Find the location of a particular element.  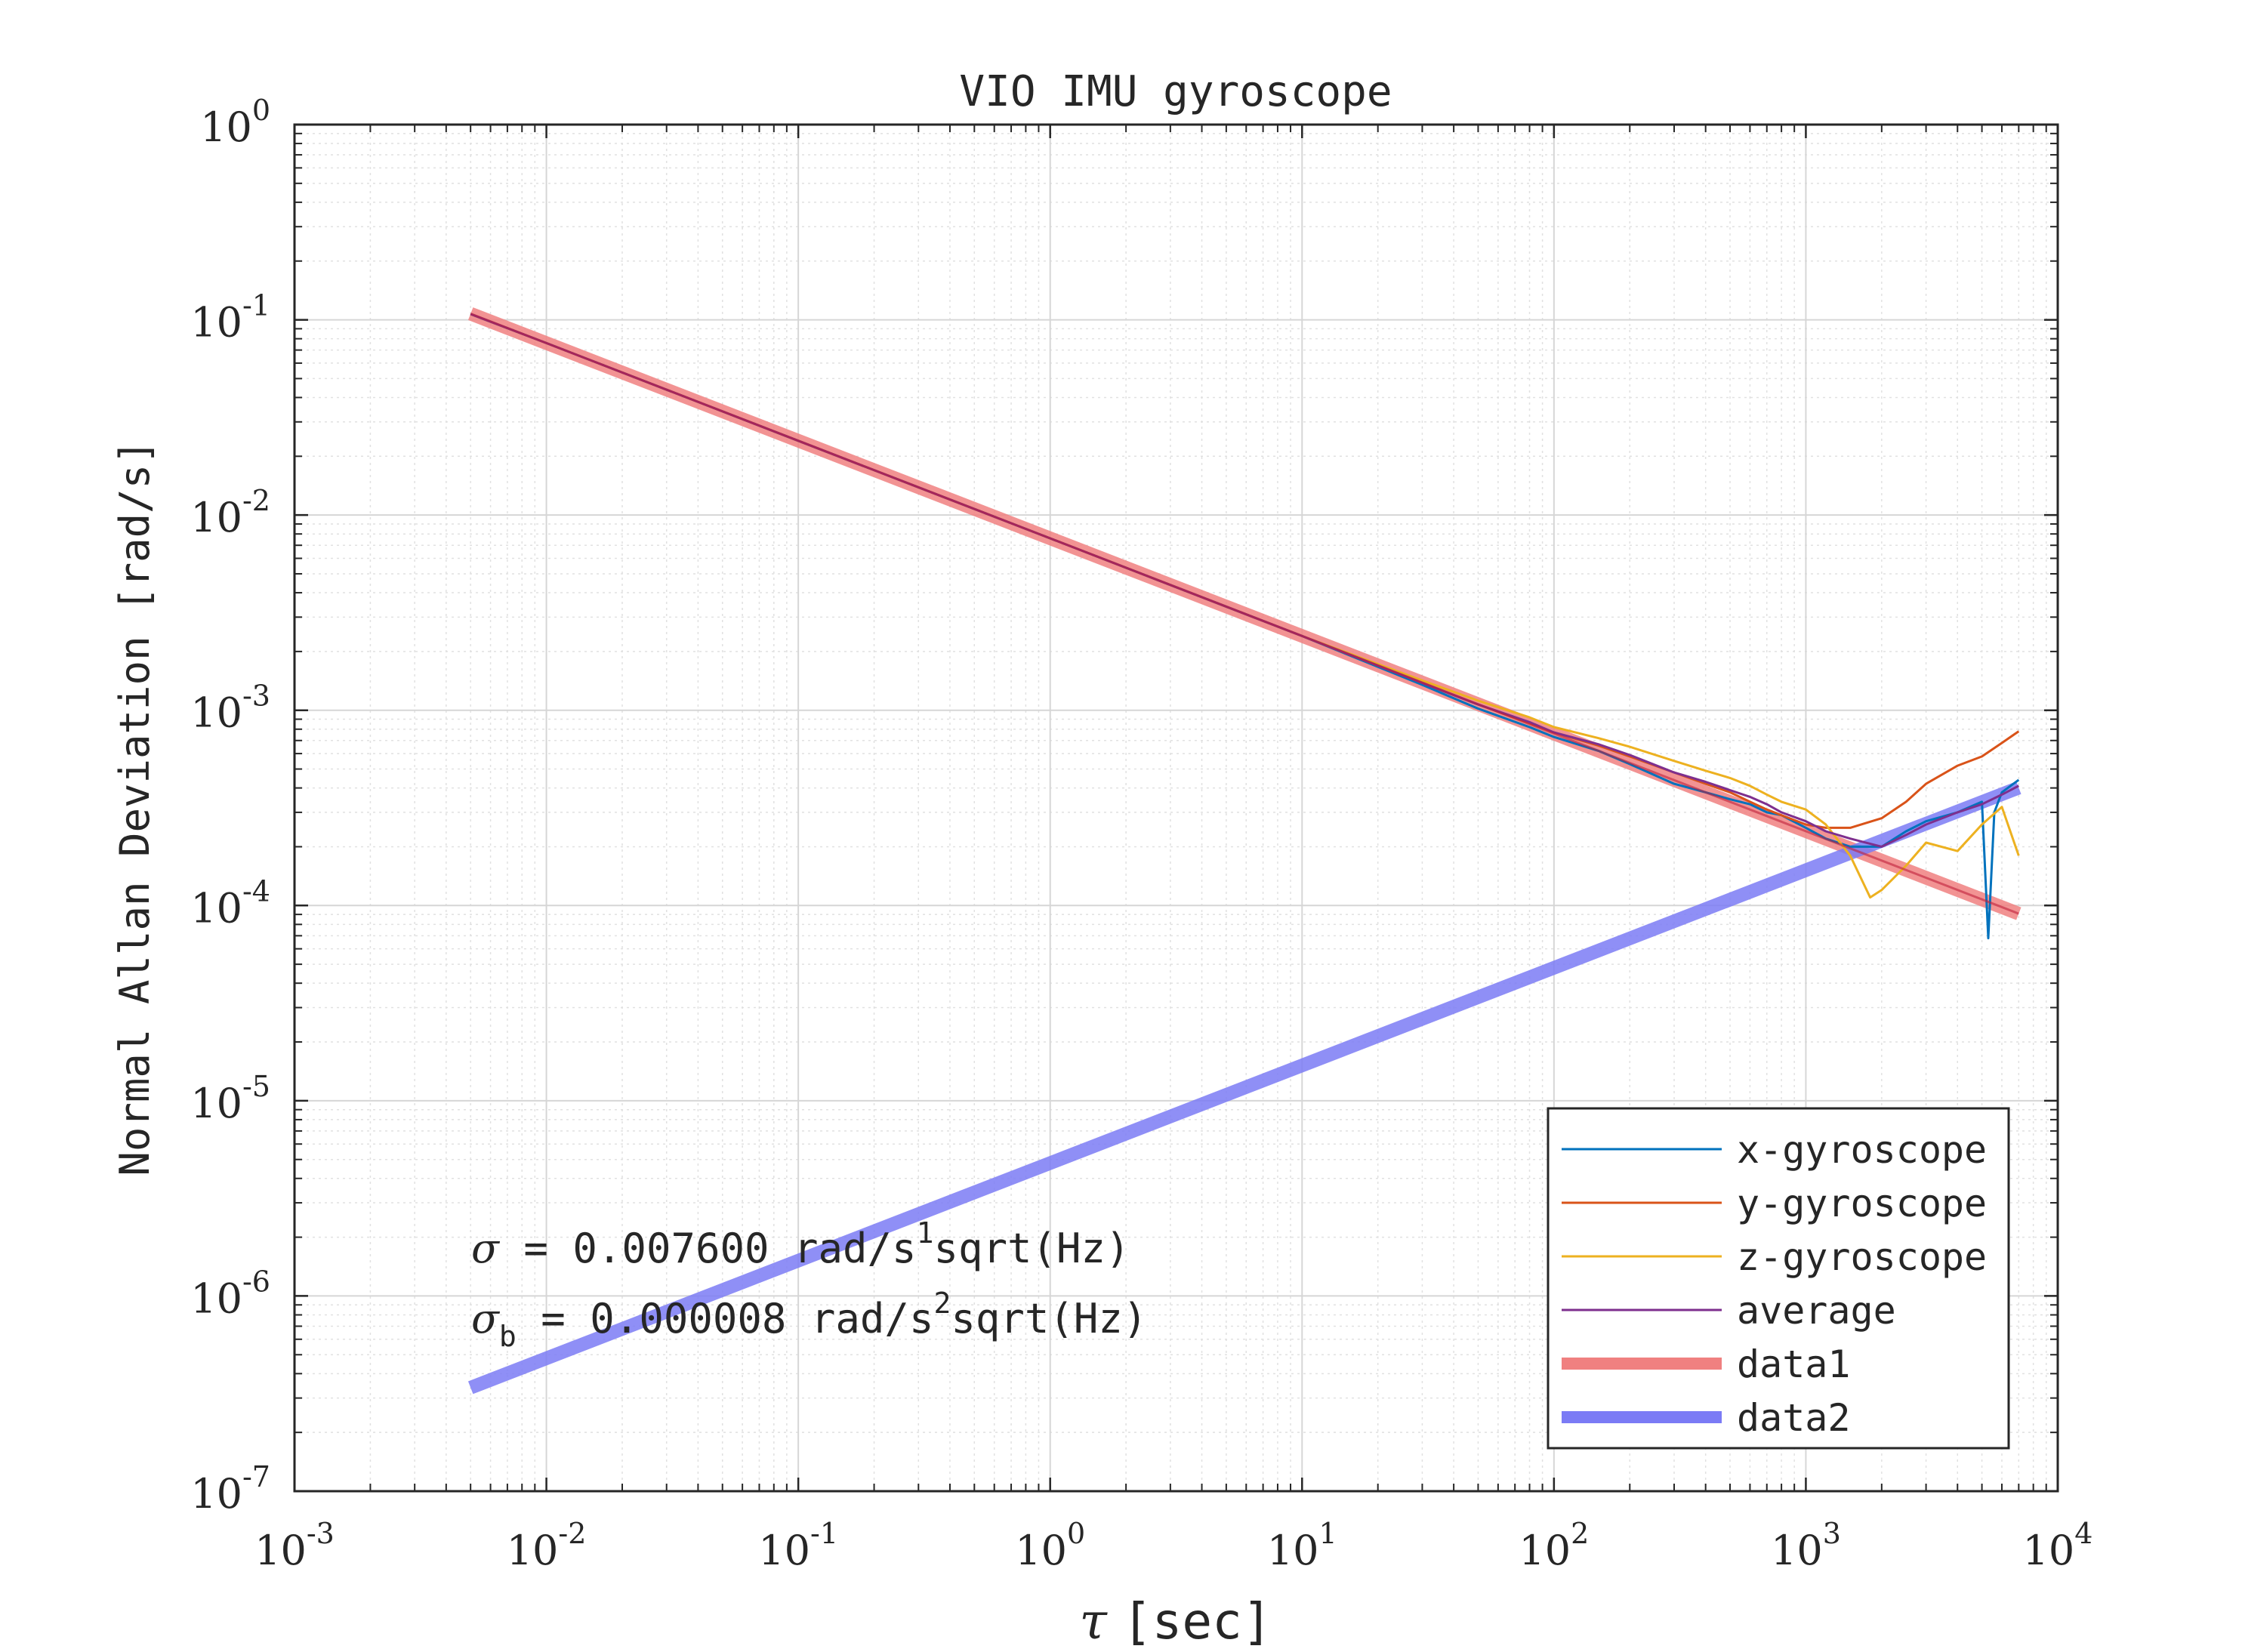

y-tick-label: 10⁻⁶ is located at coordinates (230, 1293).